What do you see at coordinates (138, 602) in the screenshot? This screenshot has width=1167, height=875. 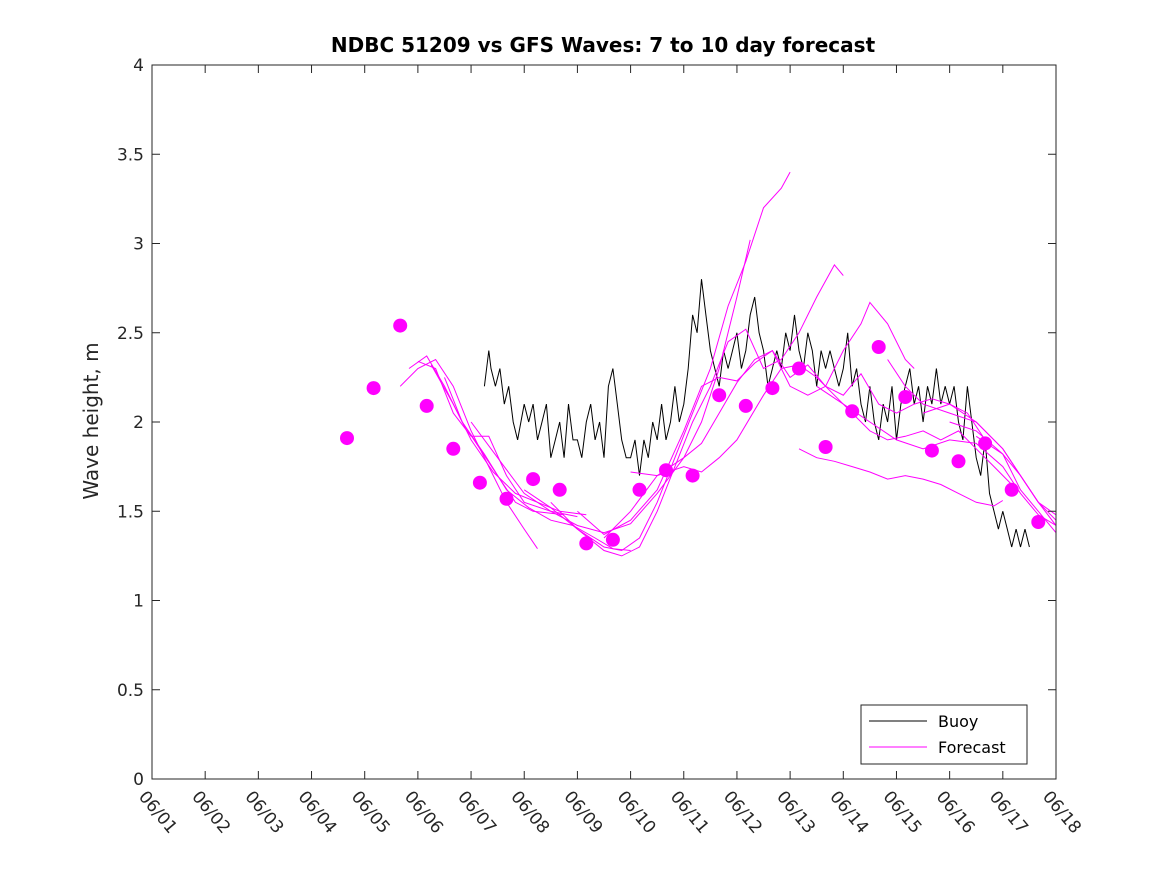 I see `y-tick-label: 1` at bounding box center [138, 602].